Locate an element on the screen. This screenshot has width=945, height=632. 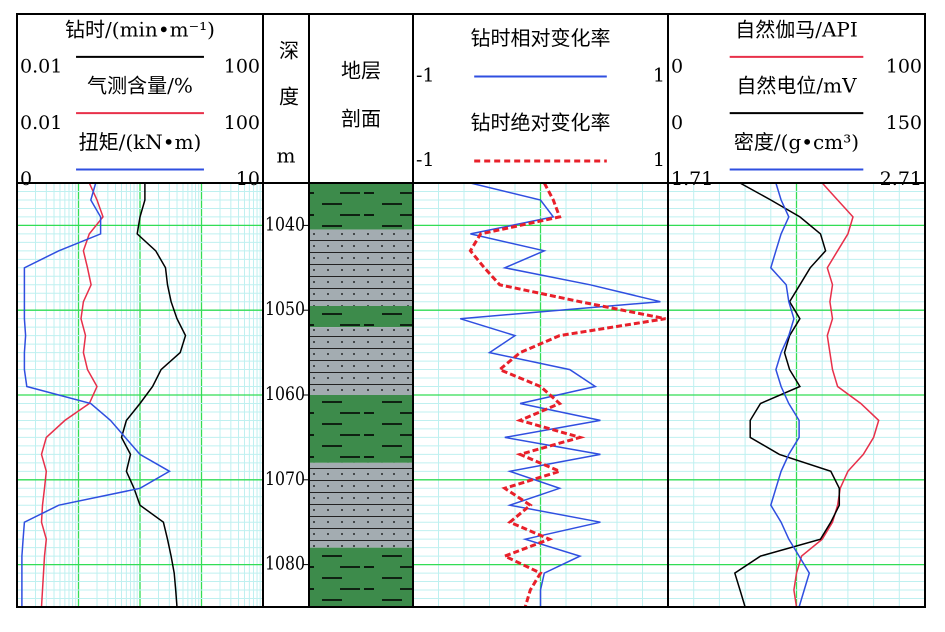
legend-label: 自然电位/mV is located at coordinates (796, 86).